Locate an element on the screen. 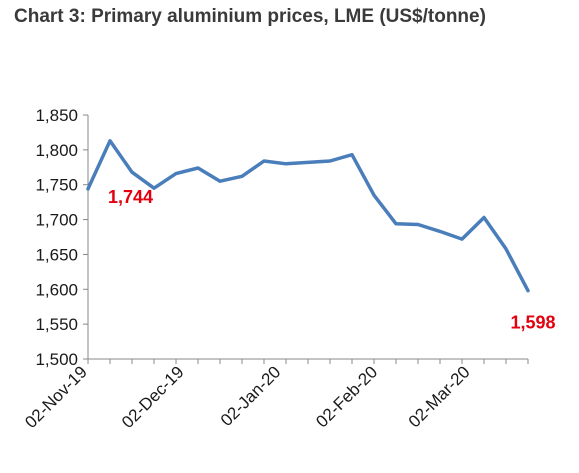  y-tick-label: 1,800 is located at coordinates (56, 150).